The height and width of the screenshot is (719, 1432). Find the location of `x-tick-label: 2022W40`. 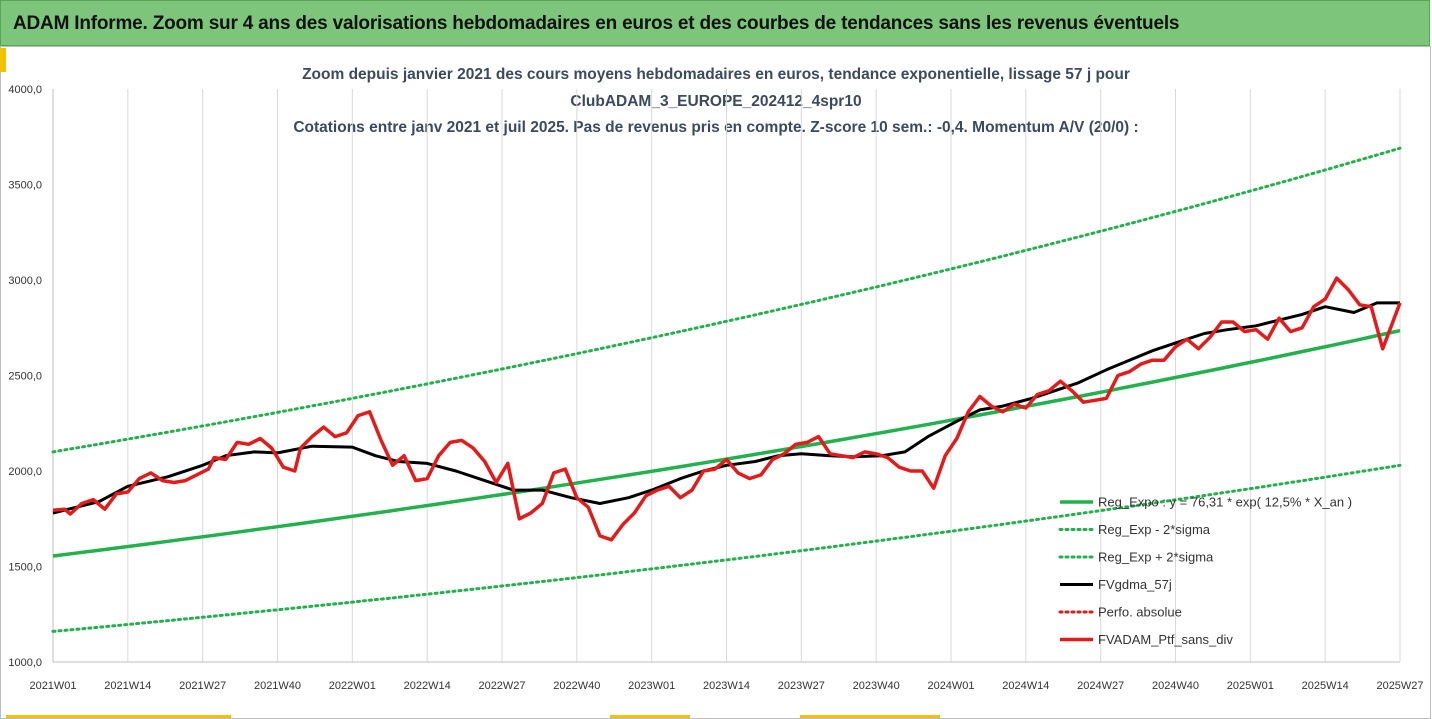

x-tick-label: 2022W40 is located at coordinates (576, 686).